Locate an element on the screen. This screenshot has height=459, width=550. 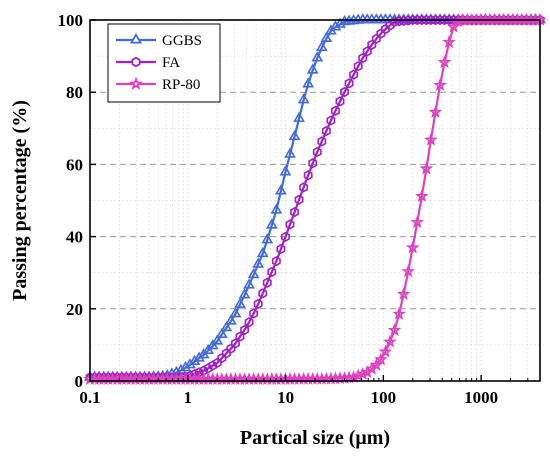
legend-marker-fa is located at coordinates (136, 62).